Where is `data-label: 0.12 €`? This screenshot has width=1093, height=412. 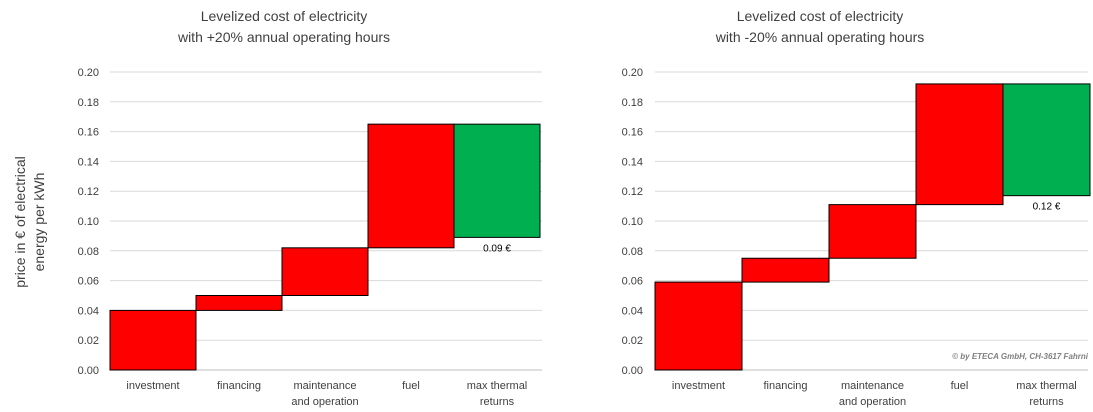
data-label: 0.12 € is located at coordinates (1047, 207).